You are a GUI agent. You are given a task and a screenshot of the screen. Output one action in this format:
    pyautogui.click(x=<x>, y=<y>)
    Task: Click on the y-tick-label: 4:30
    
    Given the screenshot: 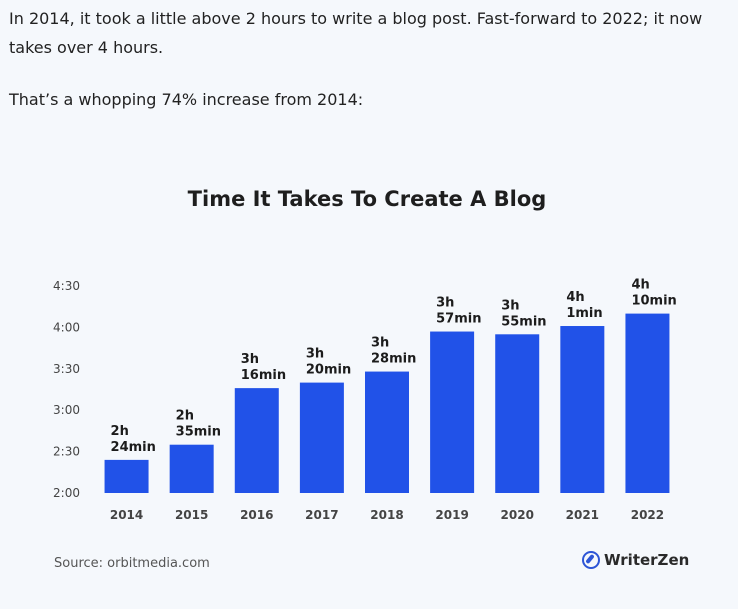 What is the action you would take?
    pyautogui.click(x=66, y=286)
    